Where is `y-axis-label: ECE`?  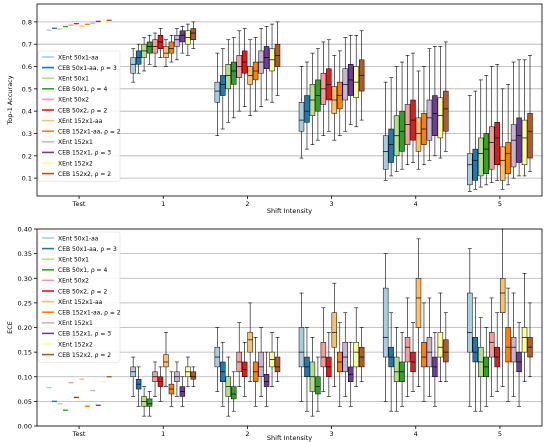
y-axis-label: ECE is located at coordinates (10, 327).